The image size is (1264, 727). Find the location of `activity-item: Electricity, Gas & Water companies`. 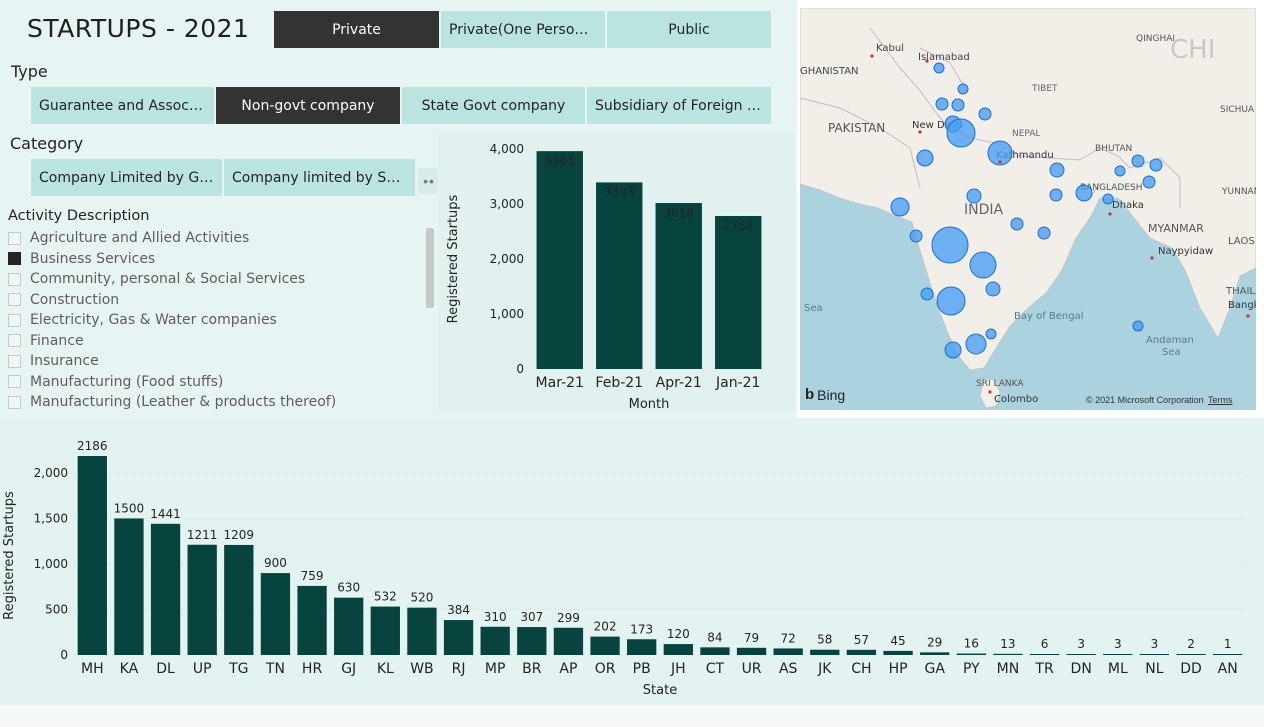

activity-item: Electricity, Gas & Water companies is located at coordinates (218, 320).